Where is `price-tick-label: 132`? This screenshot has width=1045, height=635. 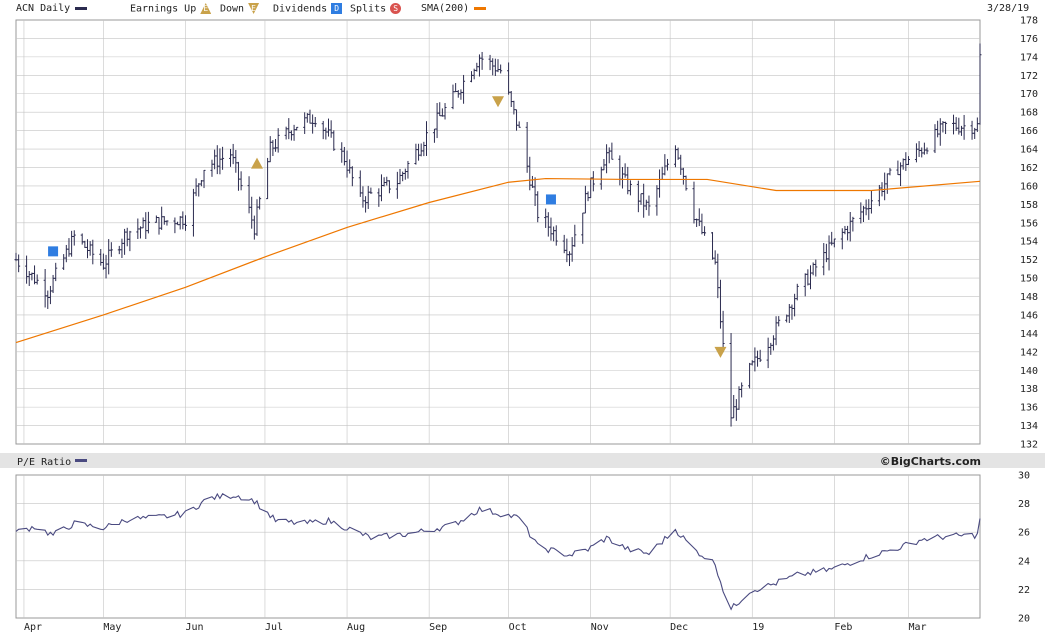
price-tick-label: 132 is located at coordinates (1029, 445).